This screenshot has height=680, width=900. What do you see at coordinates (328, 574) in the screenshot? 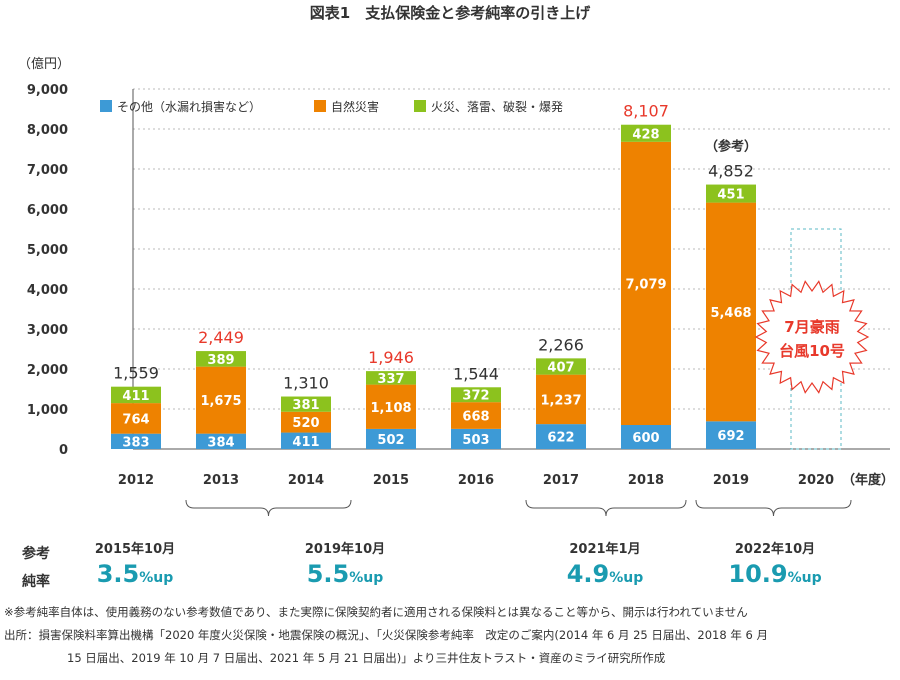
I see `rate-number: 5.5` at bounding box center [328, 574].